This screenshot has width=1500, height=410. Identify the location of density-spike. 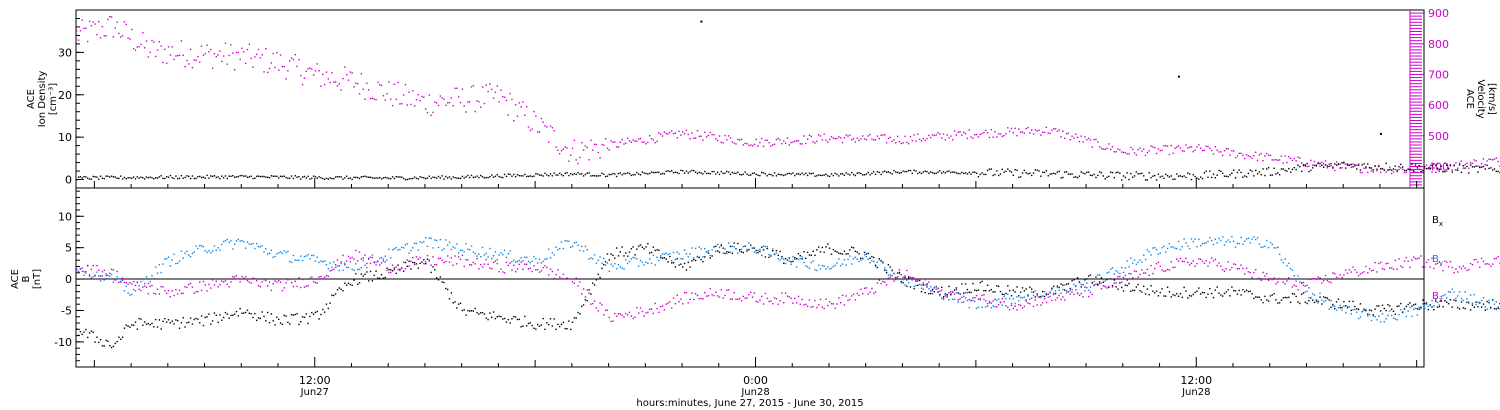
(1380, 133).